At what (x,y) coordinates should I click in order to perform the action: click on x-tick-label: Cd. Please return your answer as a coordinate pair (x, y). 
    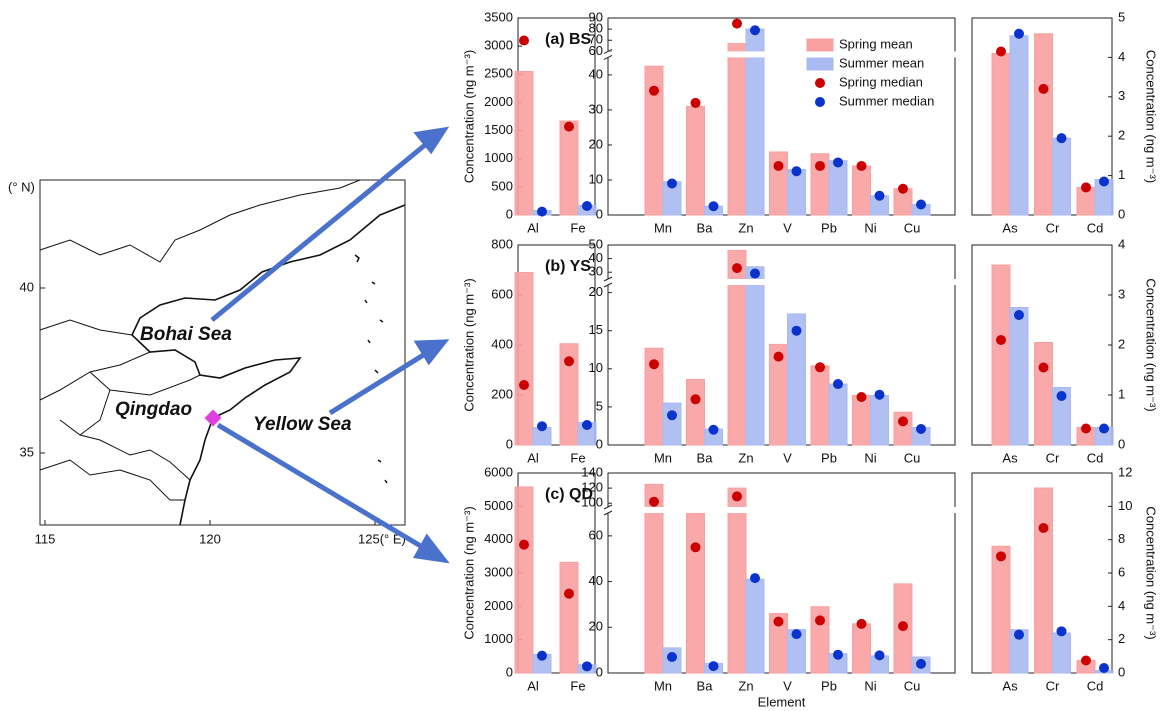
    Looking at the image, I should click on (1095, 685).